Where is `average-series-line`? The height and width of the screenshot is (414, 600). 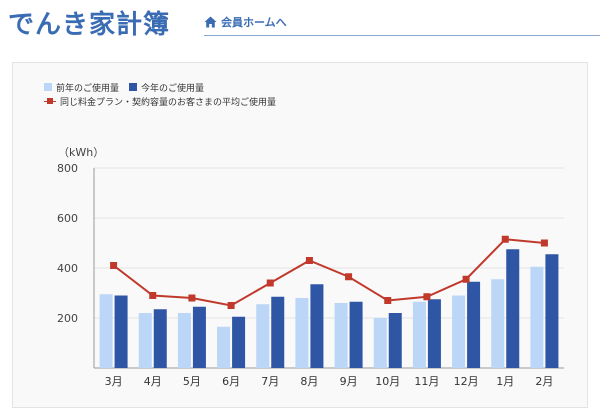
average-series-line is located at coordinates (328, 272).